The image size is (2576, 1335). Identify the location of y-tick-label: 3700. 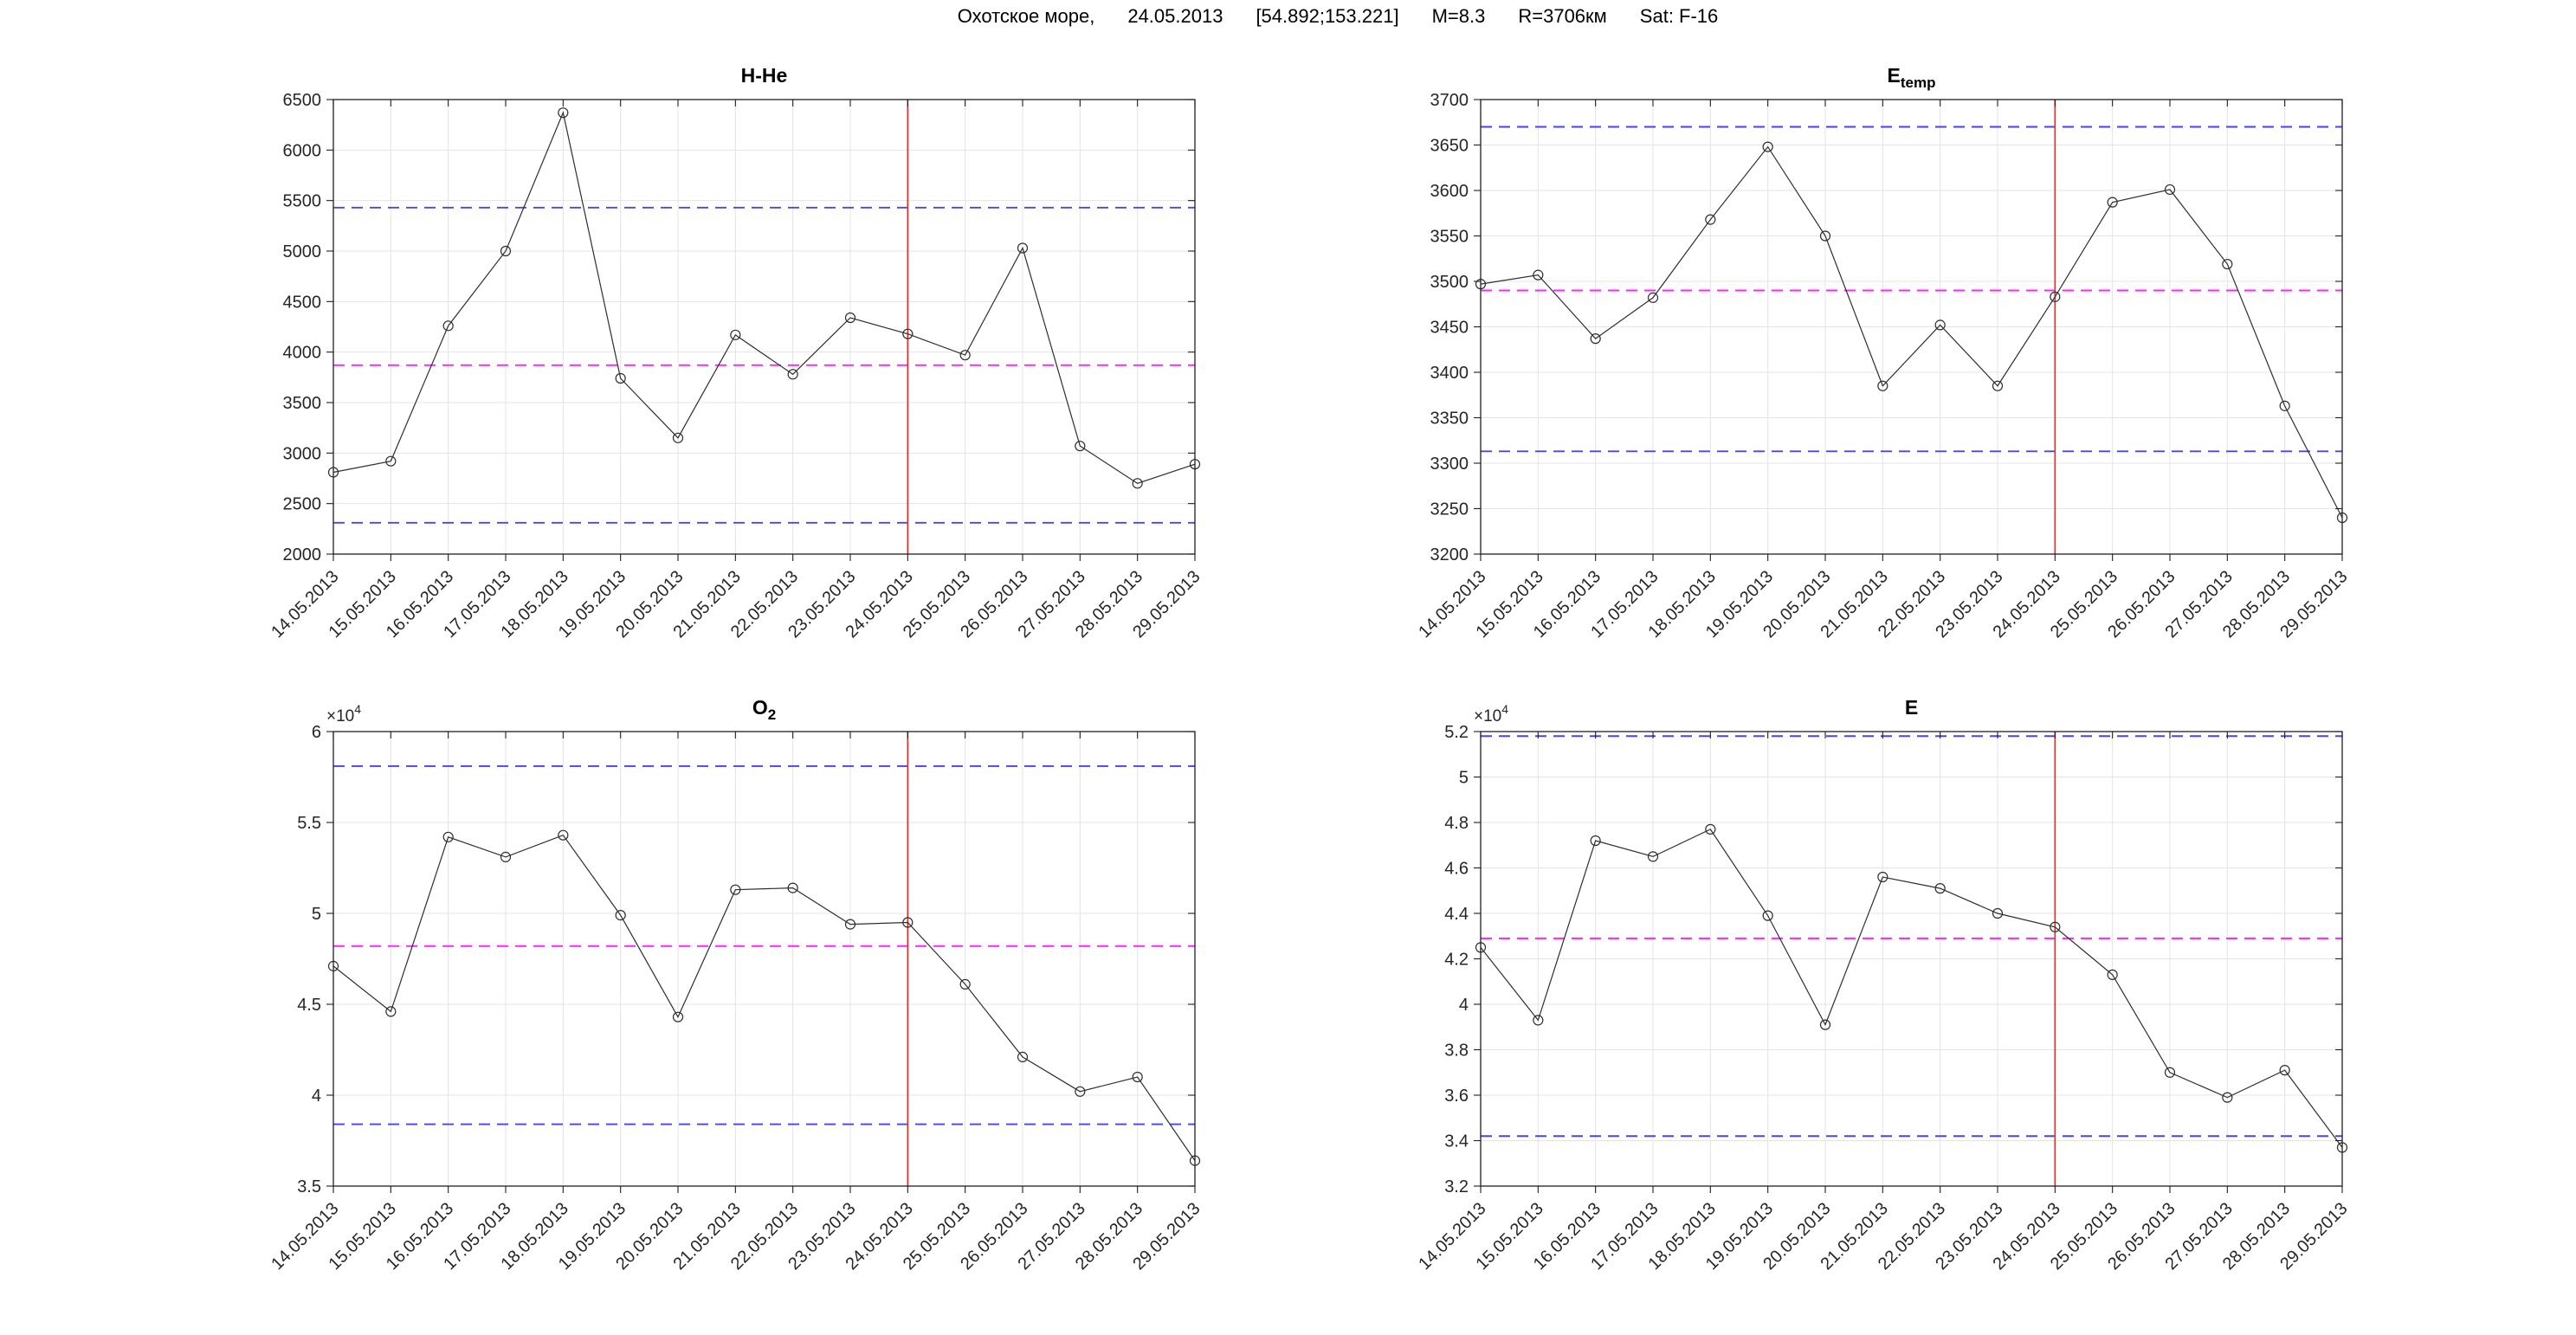
(1449, 101).